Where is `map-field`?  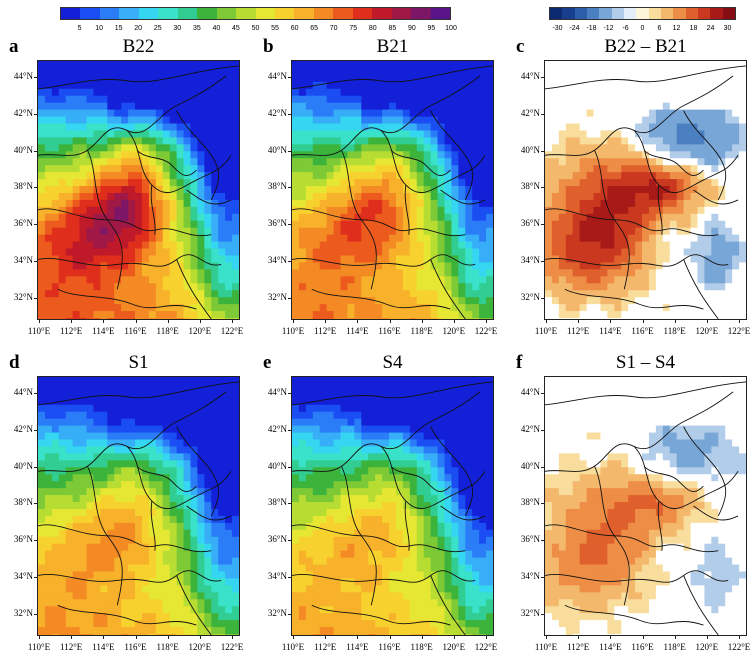
map-field is located at coordinates (392, 190).